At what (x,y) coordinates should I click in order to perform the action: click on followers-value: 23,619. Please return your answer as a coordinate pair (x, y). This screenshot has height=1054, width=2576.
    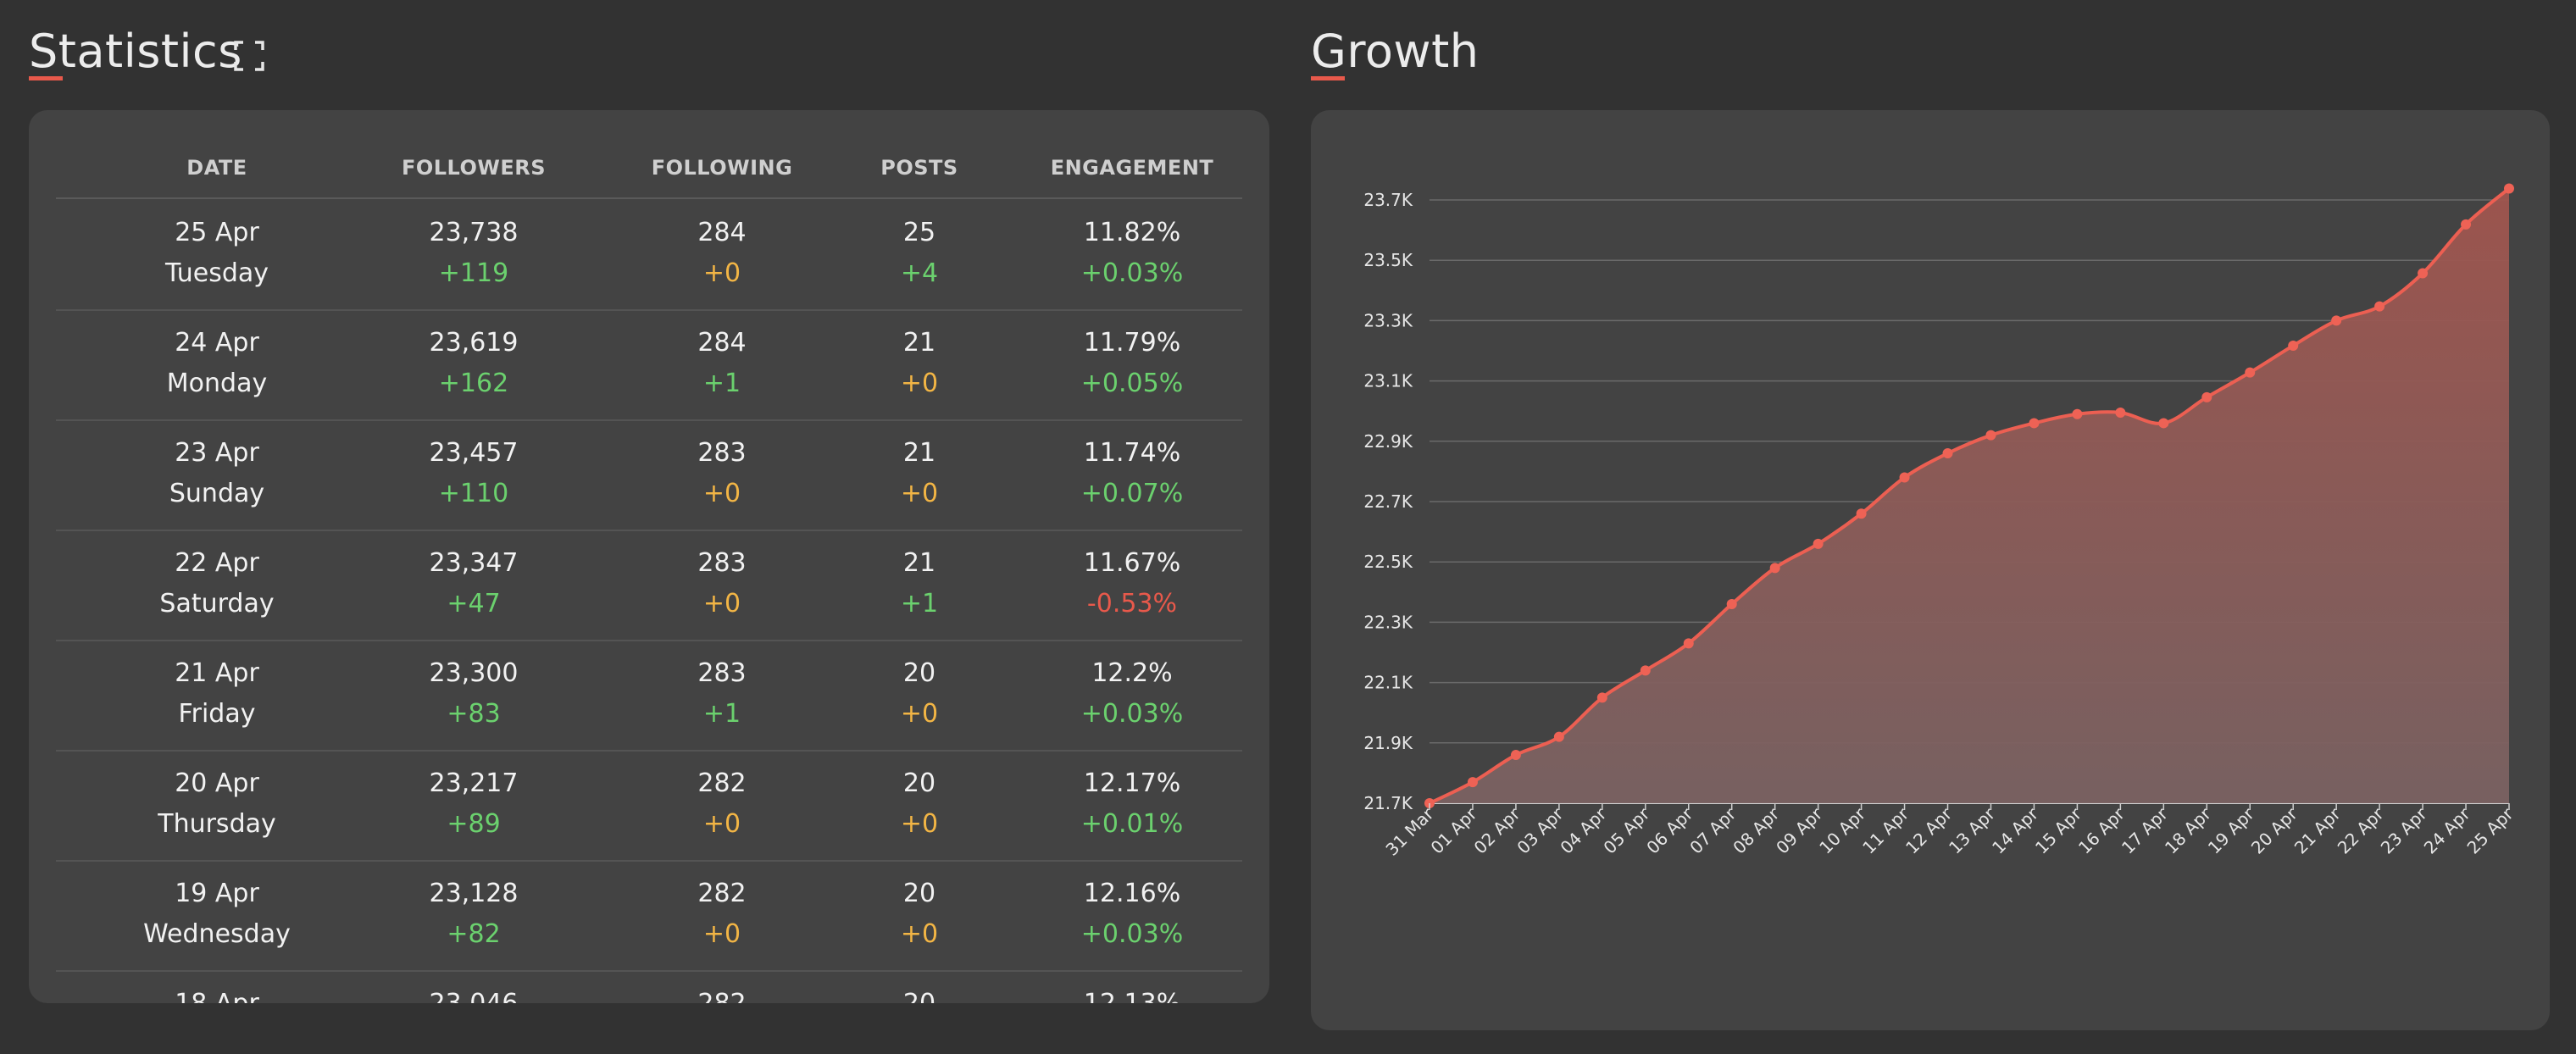
    Looking at the image, I should click on (474, 343).